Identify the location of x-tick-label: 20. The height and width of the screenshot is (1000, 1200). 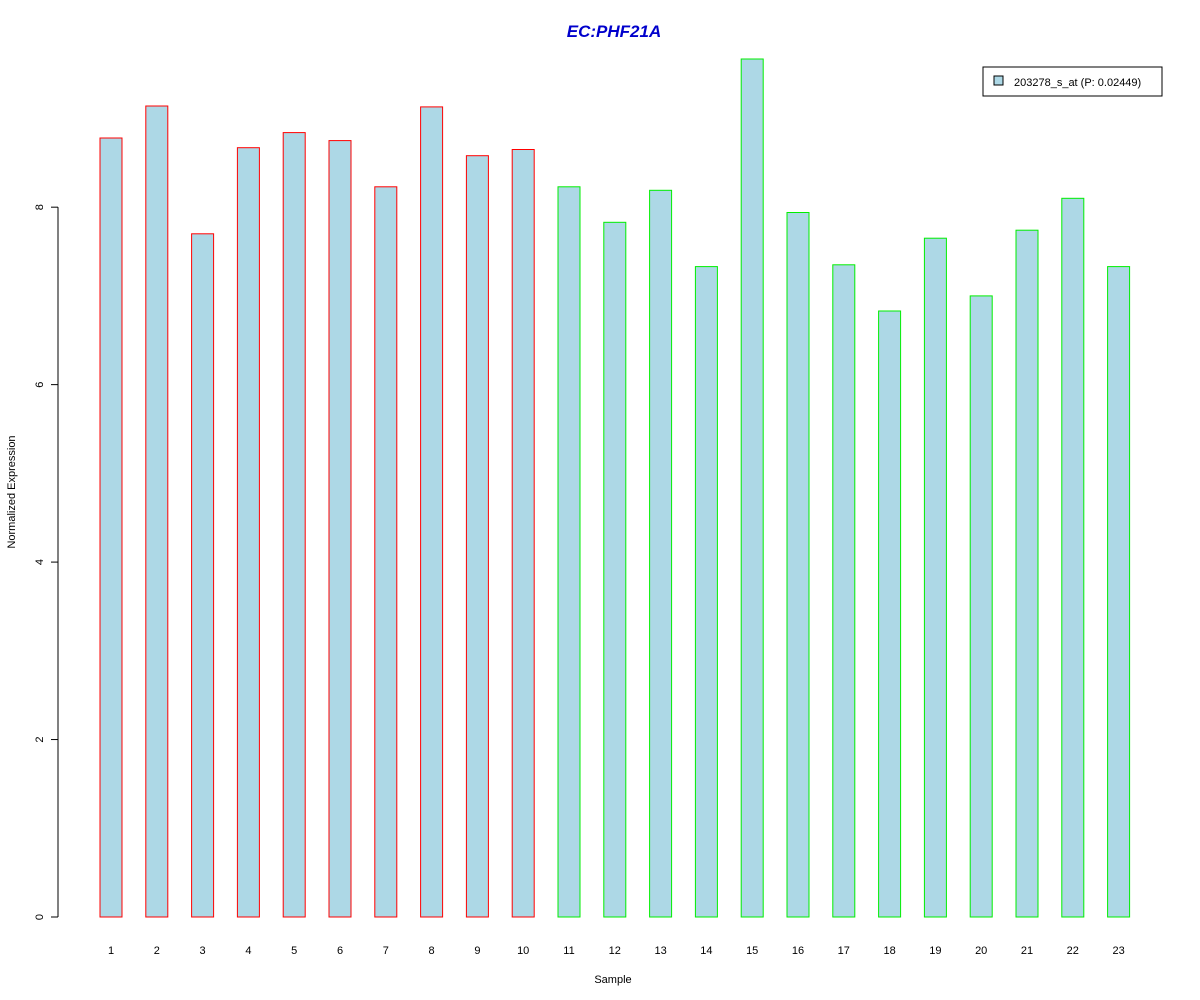
(981, 951).